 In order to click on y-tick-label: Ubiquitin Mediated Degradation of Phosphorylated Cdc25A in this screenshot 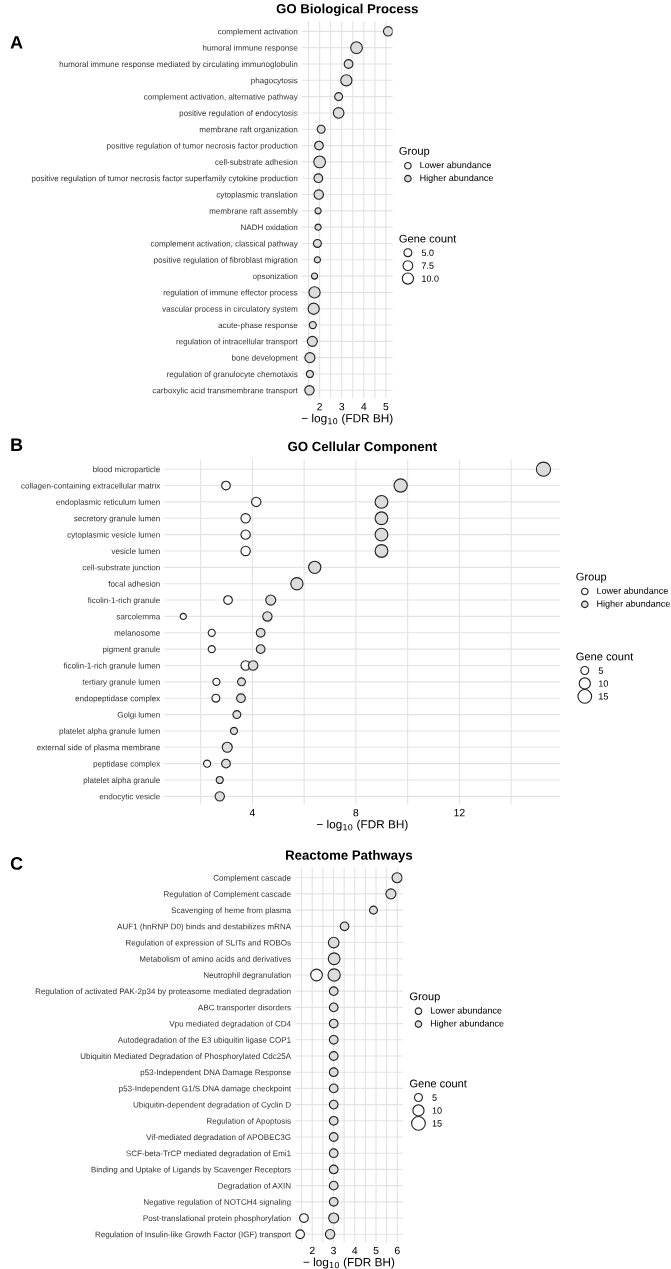, I will do `click(186, 1057)`.